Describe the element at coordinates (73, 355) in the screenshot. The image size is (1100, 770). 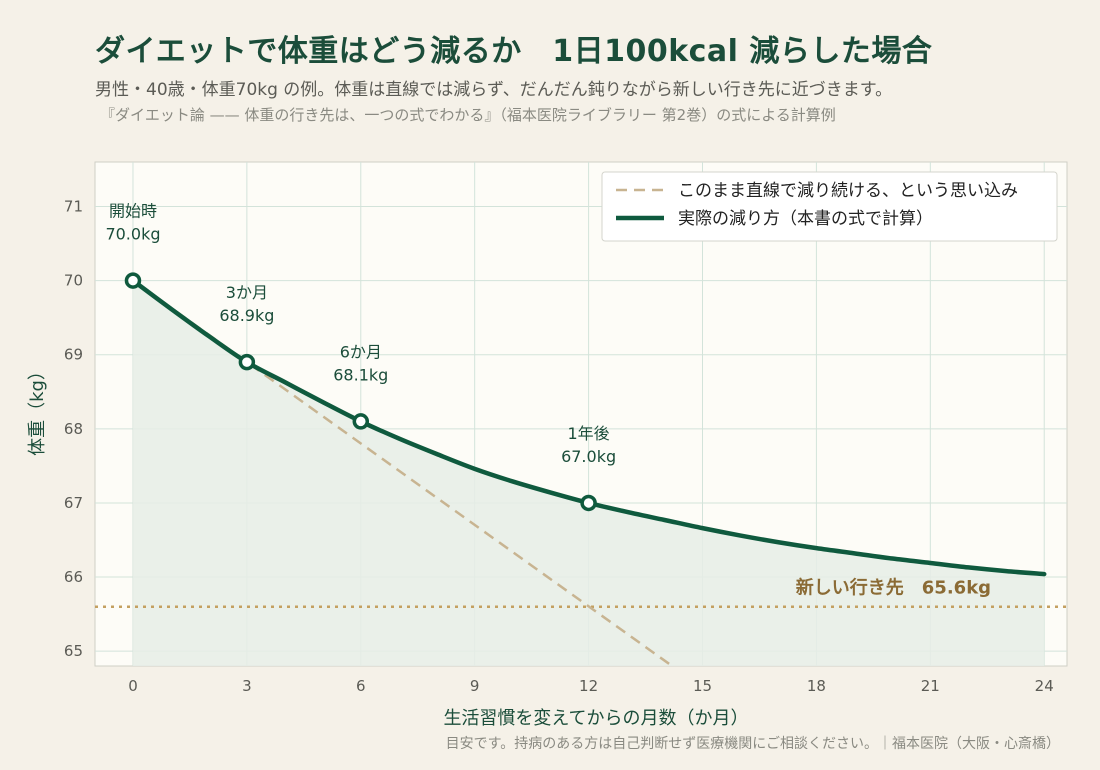
I see `y-tick-label: 69` at that location.